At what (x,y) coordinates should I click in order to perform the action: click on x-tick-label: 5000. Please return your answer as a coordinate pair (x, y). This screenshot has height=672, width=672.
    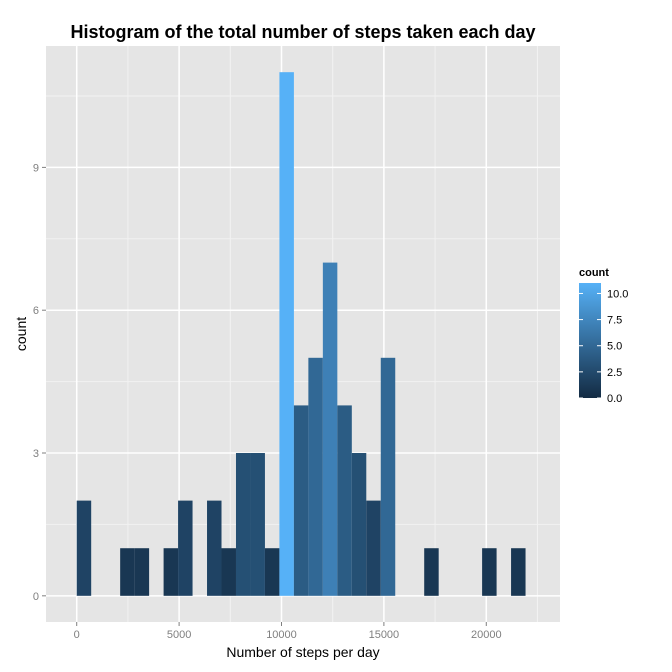
    Looking at the image, I should click on (179, 635).